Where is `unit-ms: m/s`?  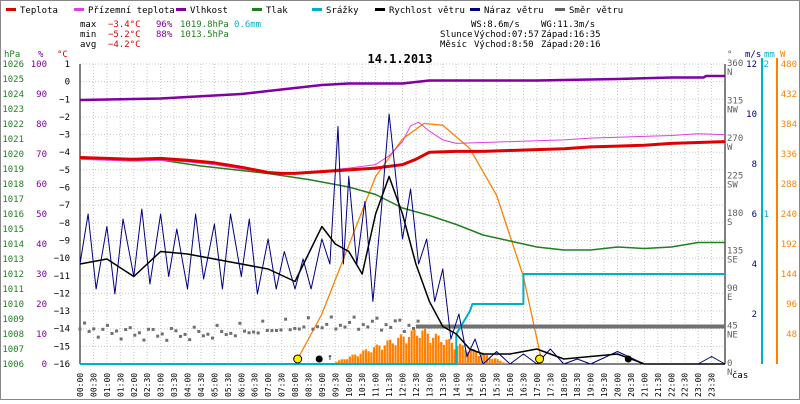 unit-ms: m/s is located at coordinates (753, 55).